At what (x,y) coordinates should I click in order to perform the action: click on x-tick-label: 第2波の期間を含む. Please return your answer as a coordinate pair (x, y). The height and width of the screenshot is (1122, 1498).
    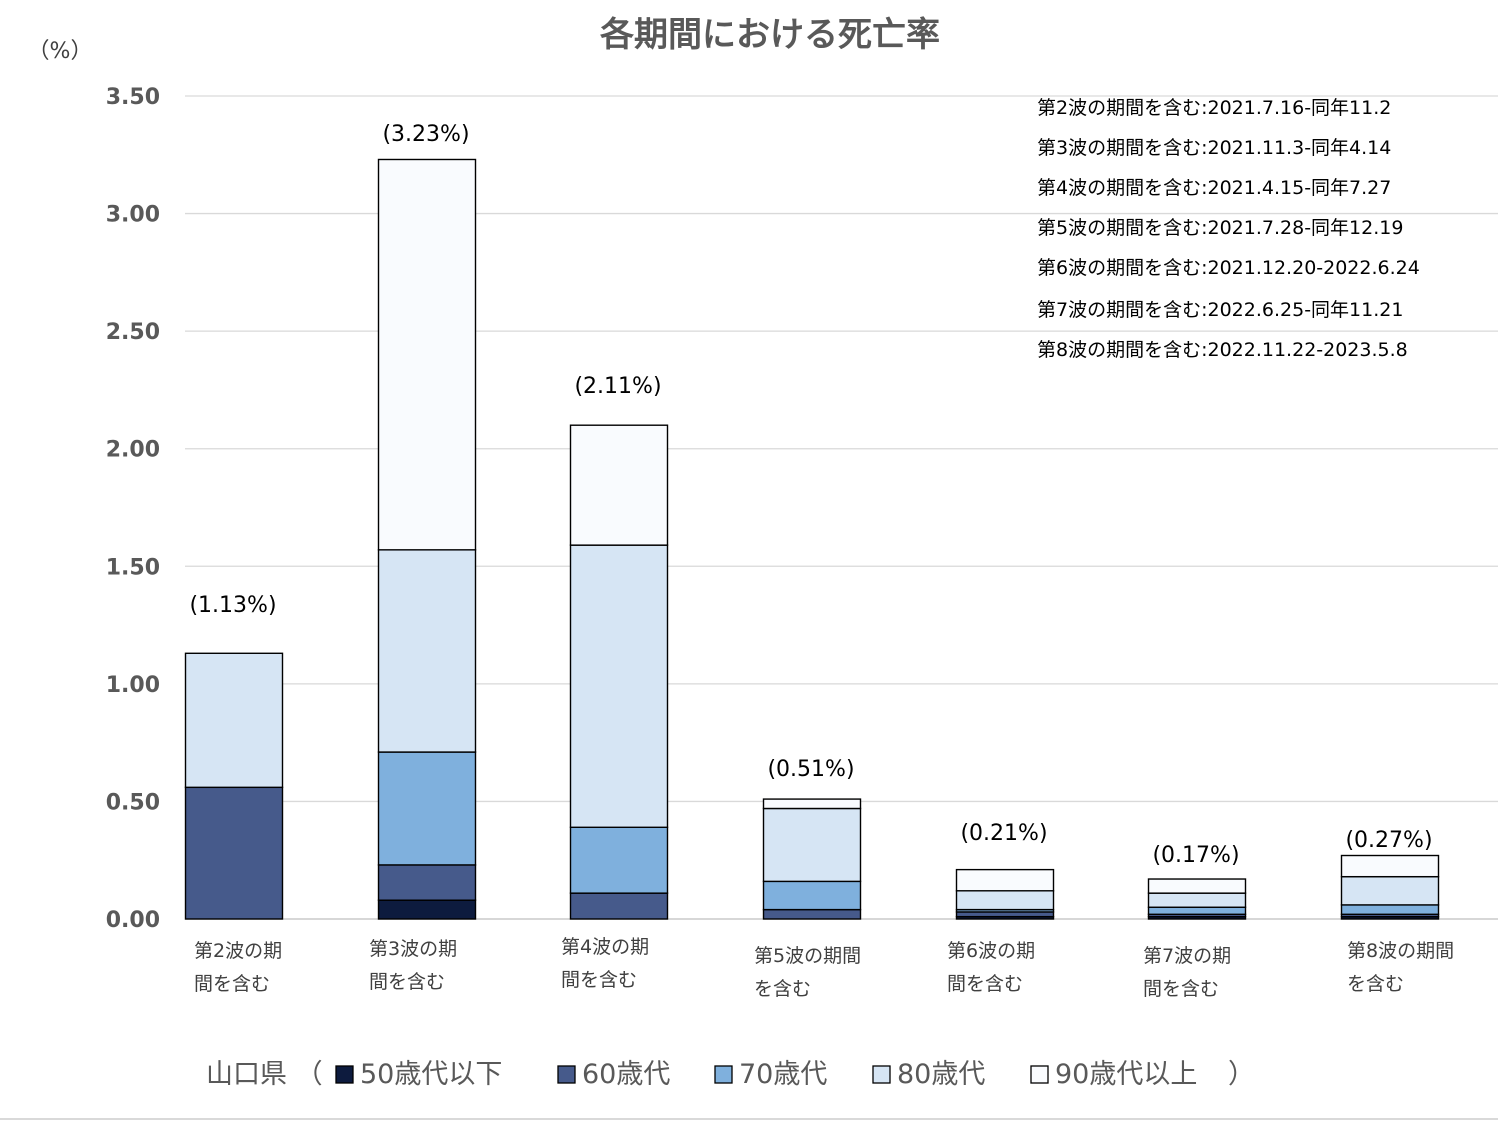
    Looking at the image, I should click on (238, 967).